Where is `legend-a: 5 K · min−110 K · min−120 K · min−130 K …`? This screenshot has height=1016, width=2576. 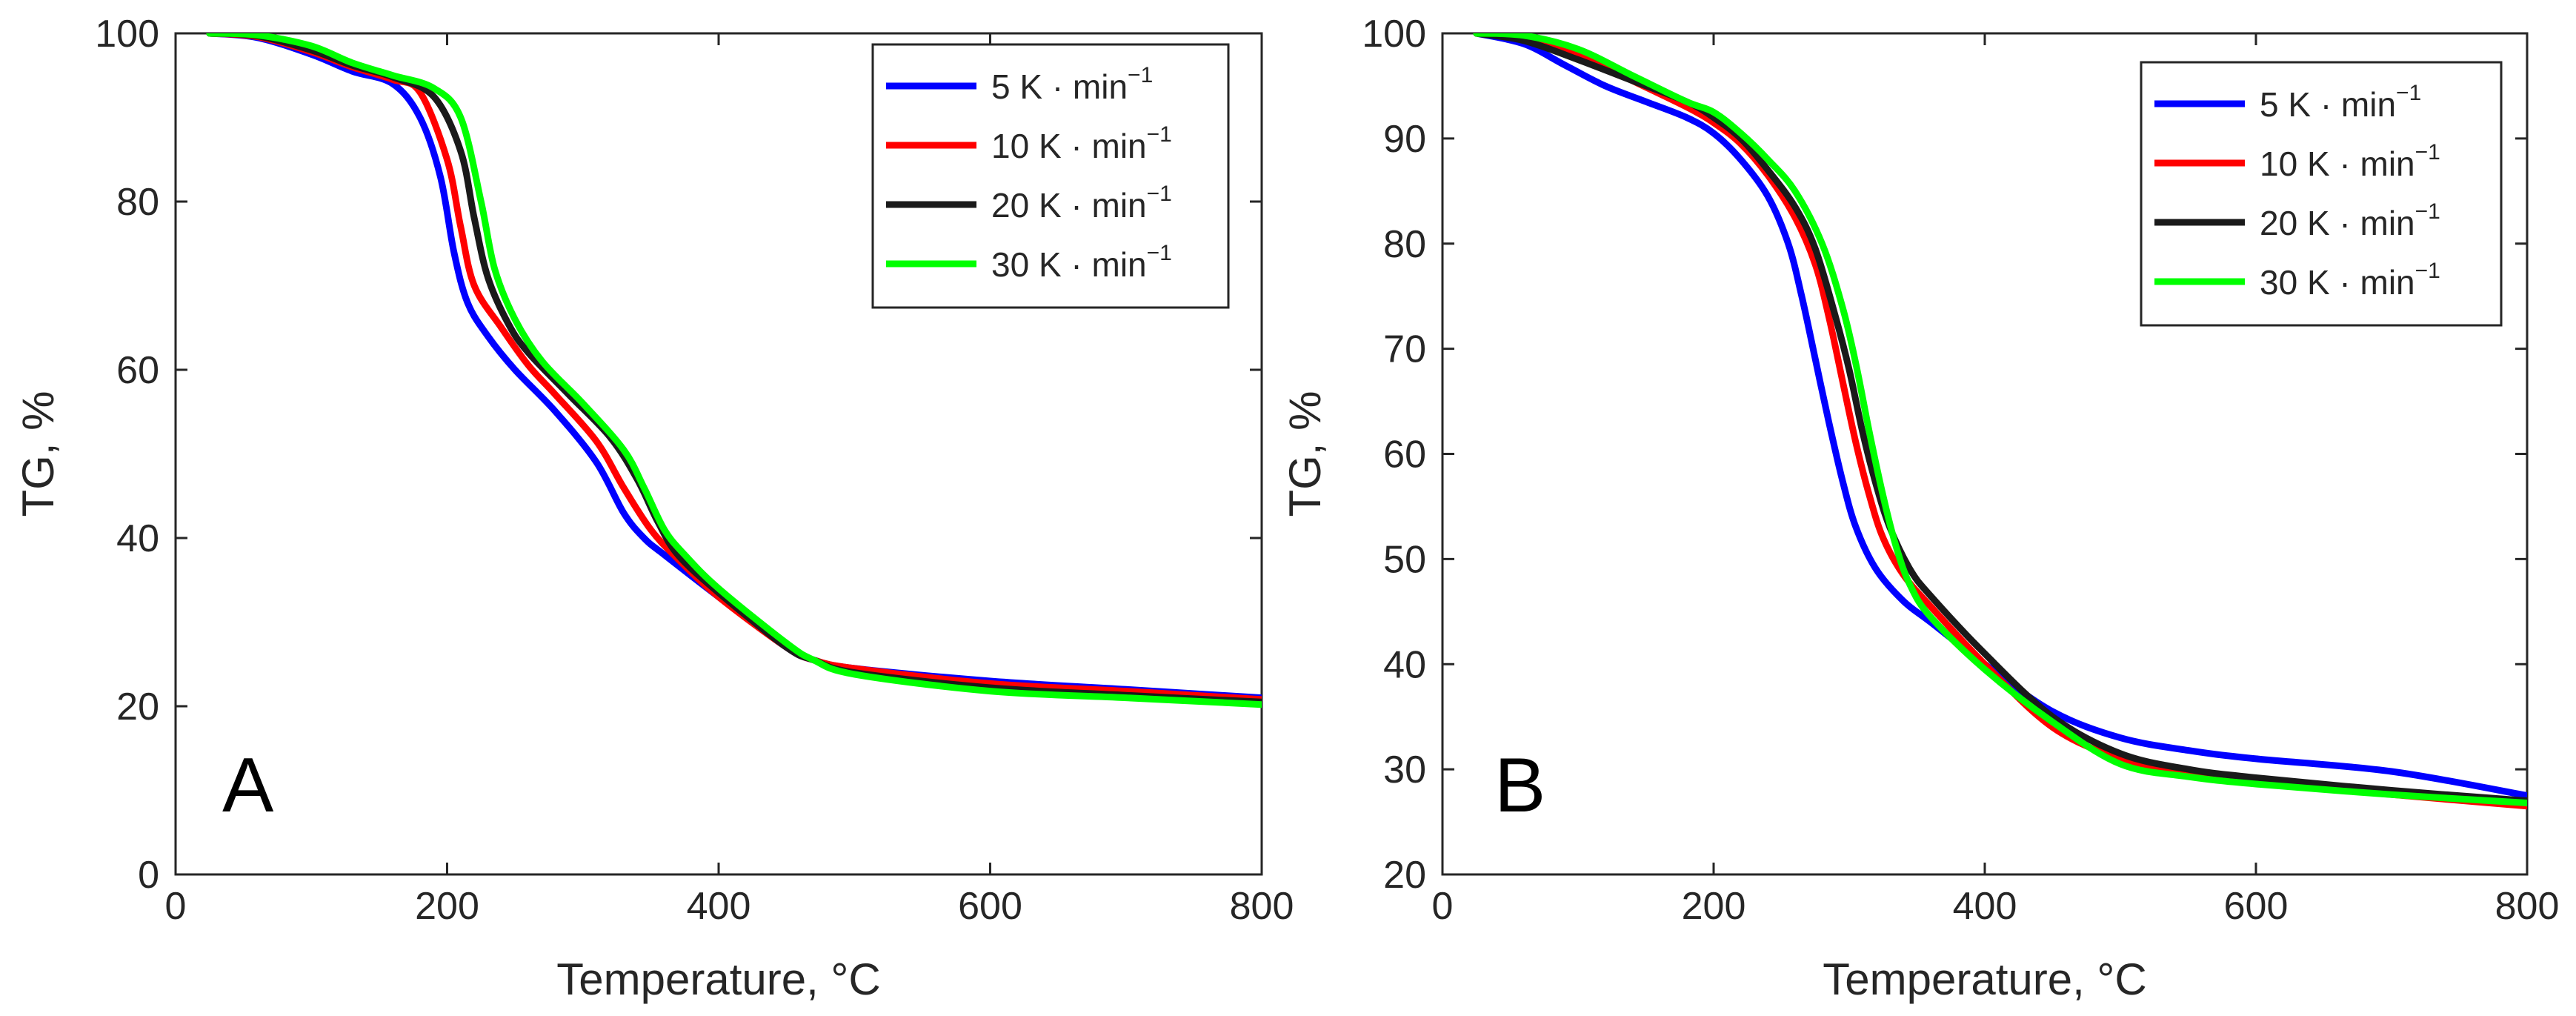
legend-a: 5 K · min−110 K · min−120 K · min−130 K … is located at coordinates (1050, 176).